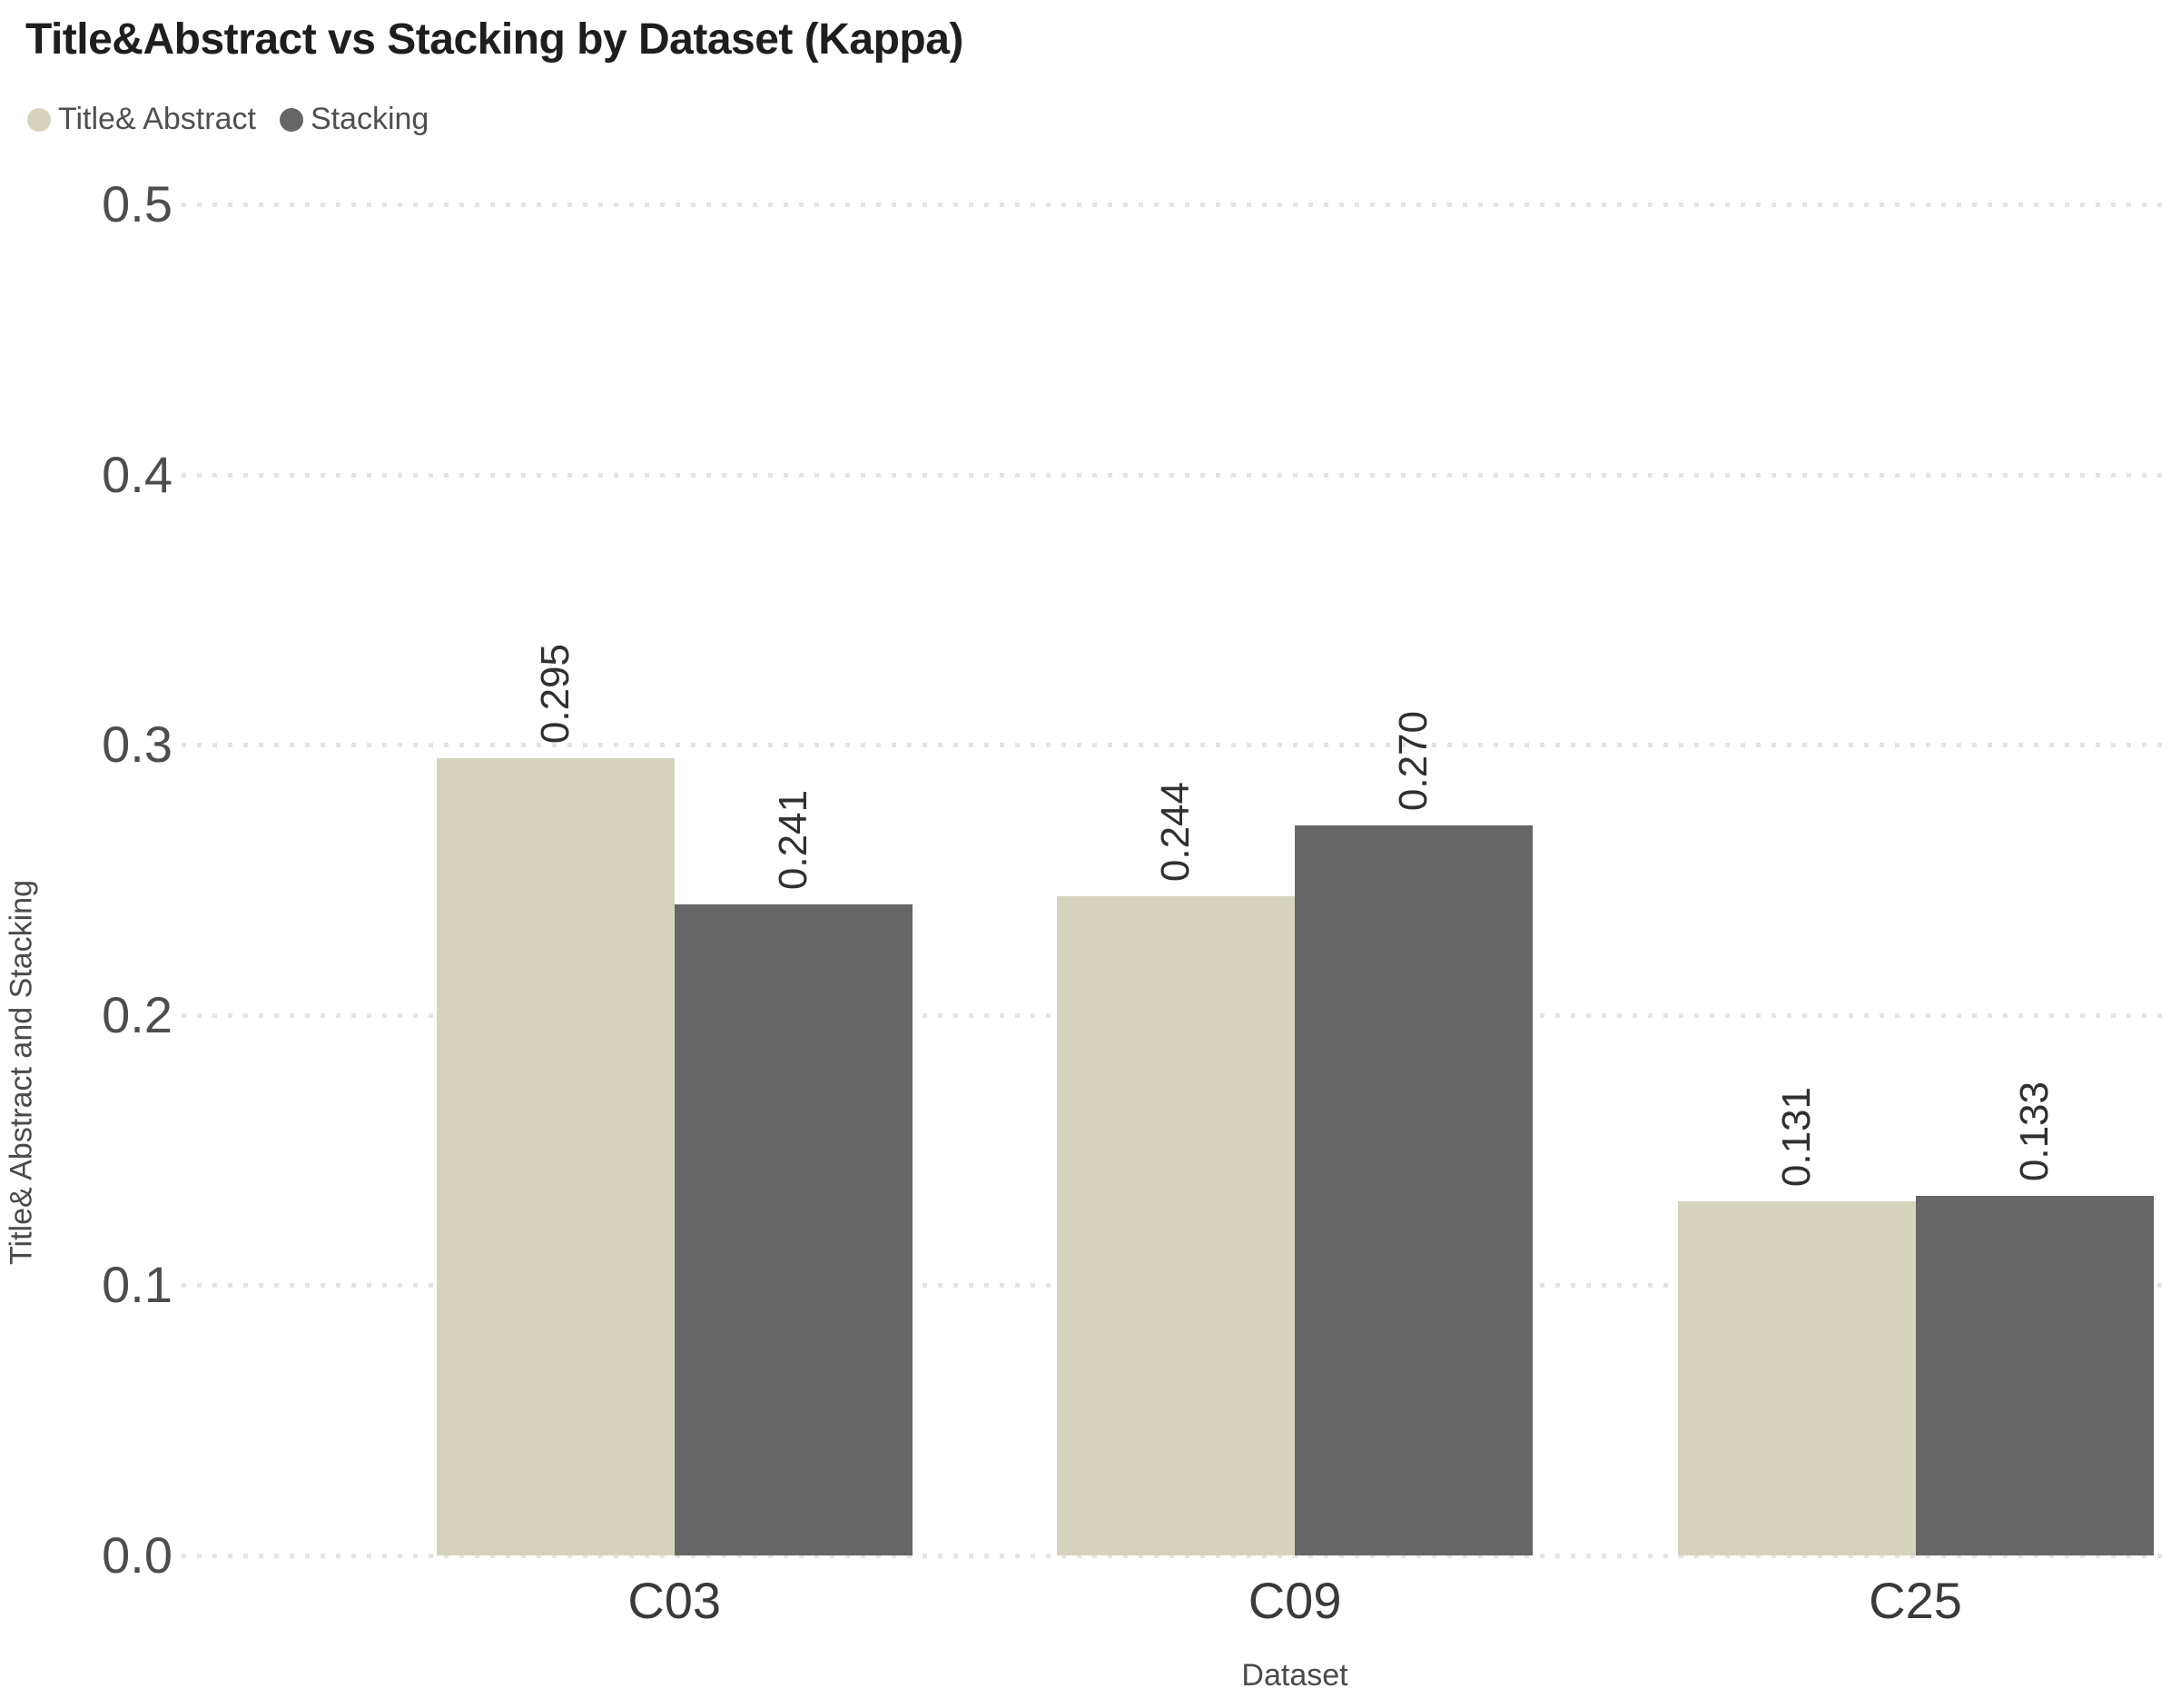 This screenshot has height=1708, width=2171. I want to click on gridline-0.5, so click(1177, 204).